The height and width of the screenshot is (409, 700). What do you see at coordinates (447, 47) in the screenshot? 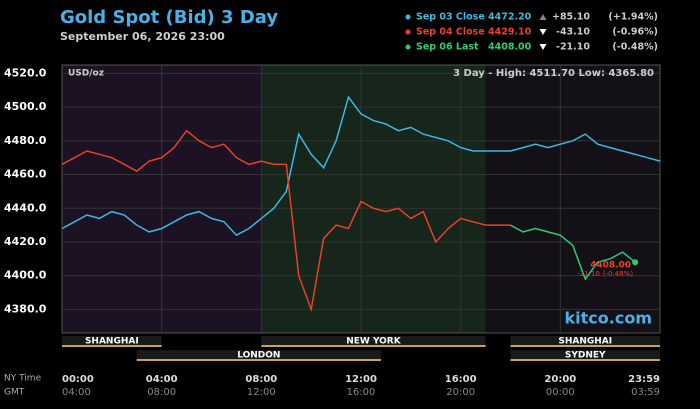
I see `legend-name: Sep 06 Last` at bounding box center [447, 47].